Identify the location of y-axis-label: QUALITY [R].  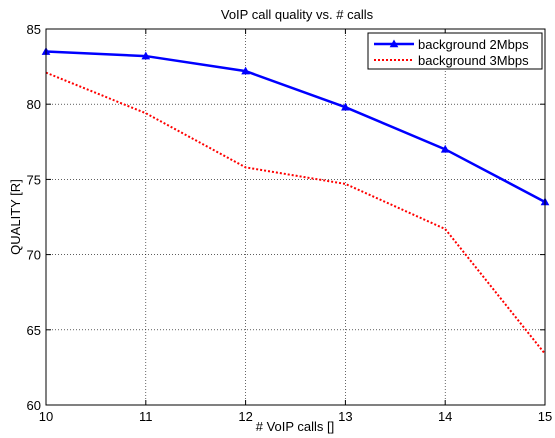
(15, 217).